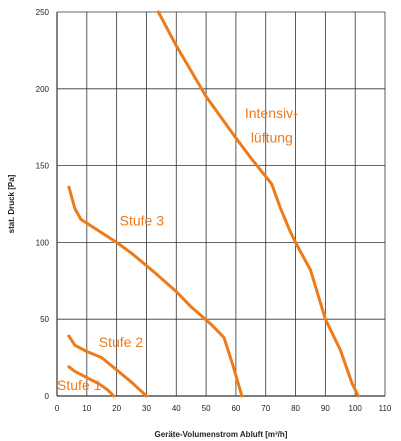 This screenshot has height=441, width=401. What do you see at coordinates (11, 203) in the screenshot?
I see `y-axis-title: stat. Druck [Pa]` at bounding box center [11, 203].